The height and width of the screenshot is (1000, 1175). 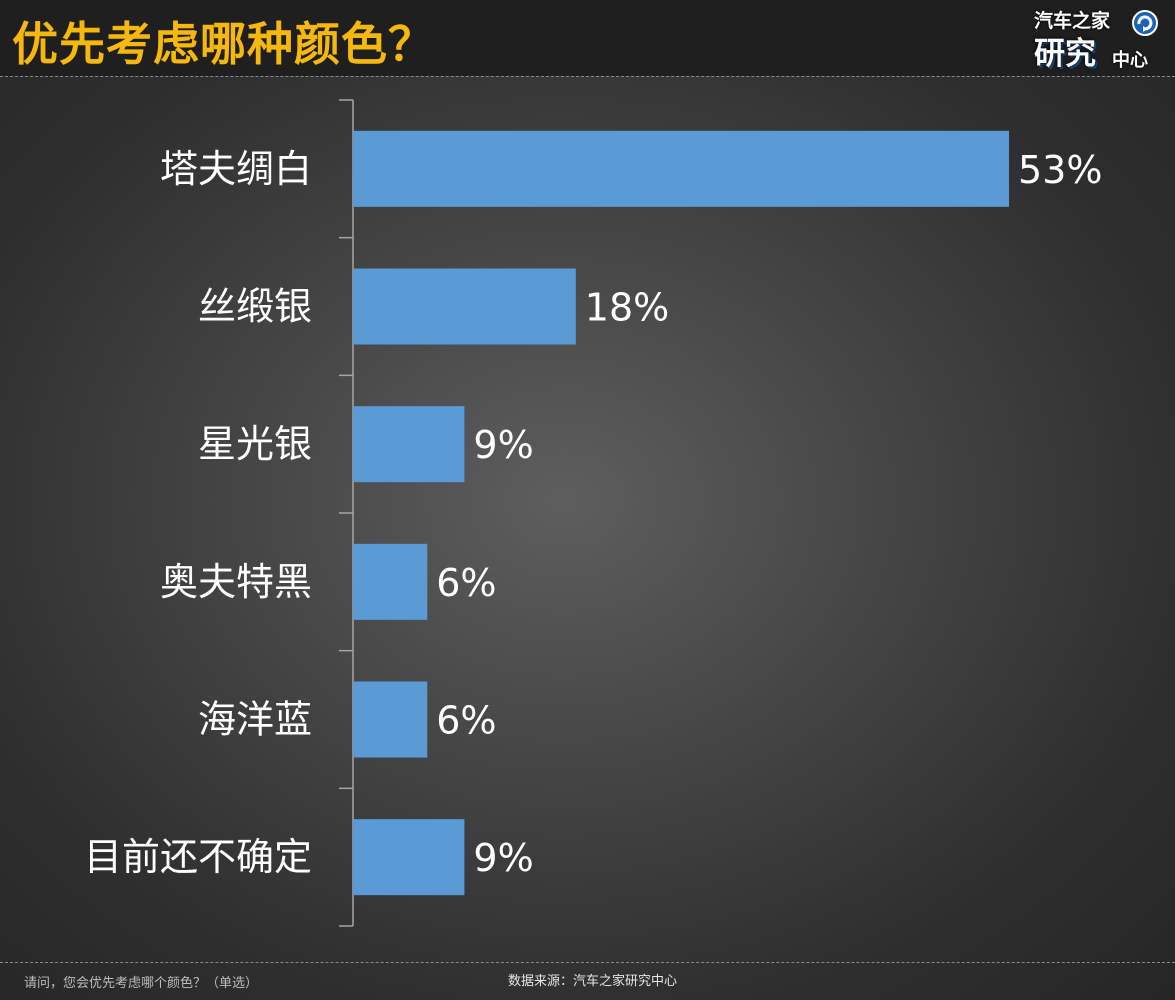 I want to click on footer-divider, so click(x=587, y=962).